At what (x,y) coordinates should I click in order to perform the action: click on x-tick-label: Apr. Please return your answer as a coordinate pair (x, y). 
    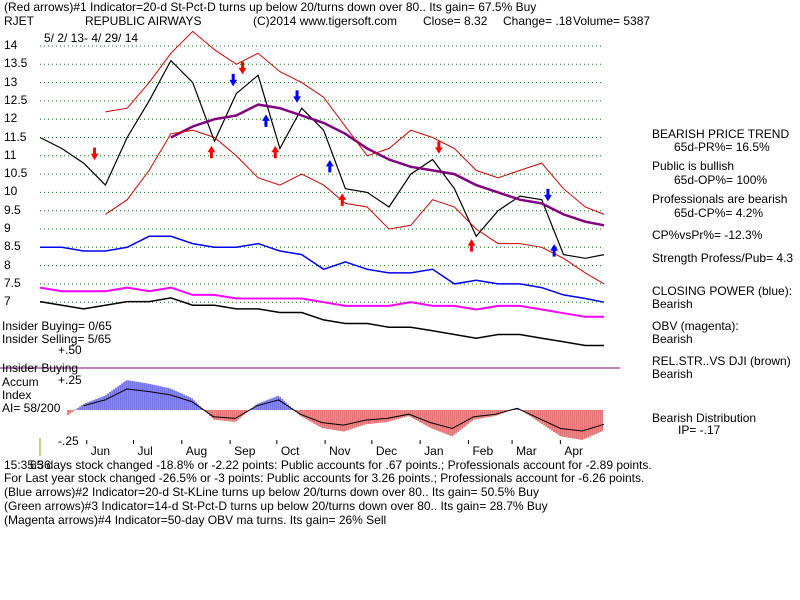
    Looking at the image, I should click on (574, 451).